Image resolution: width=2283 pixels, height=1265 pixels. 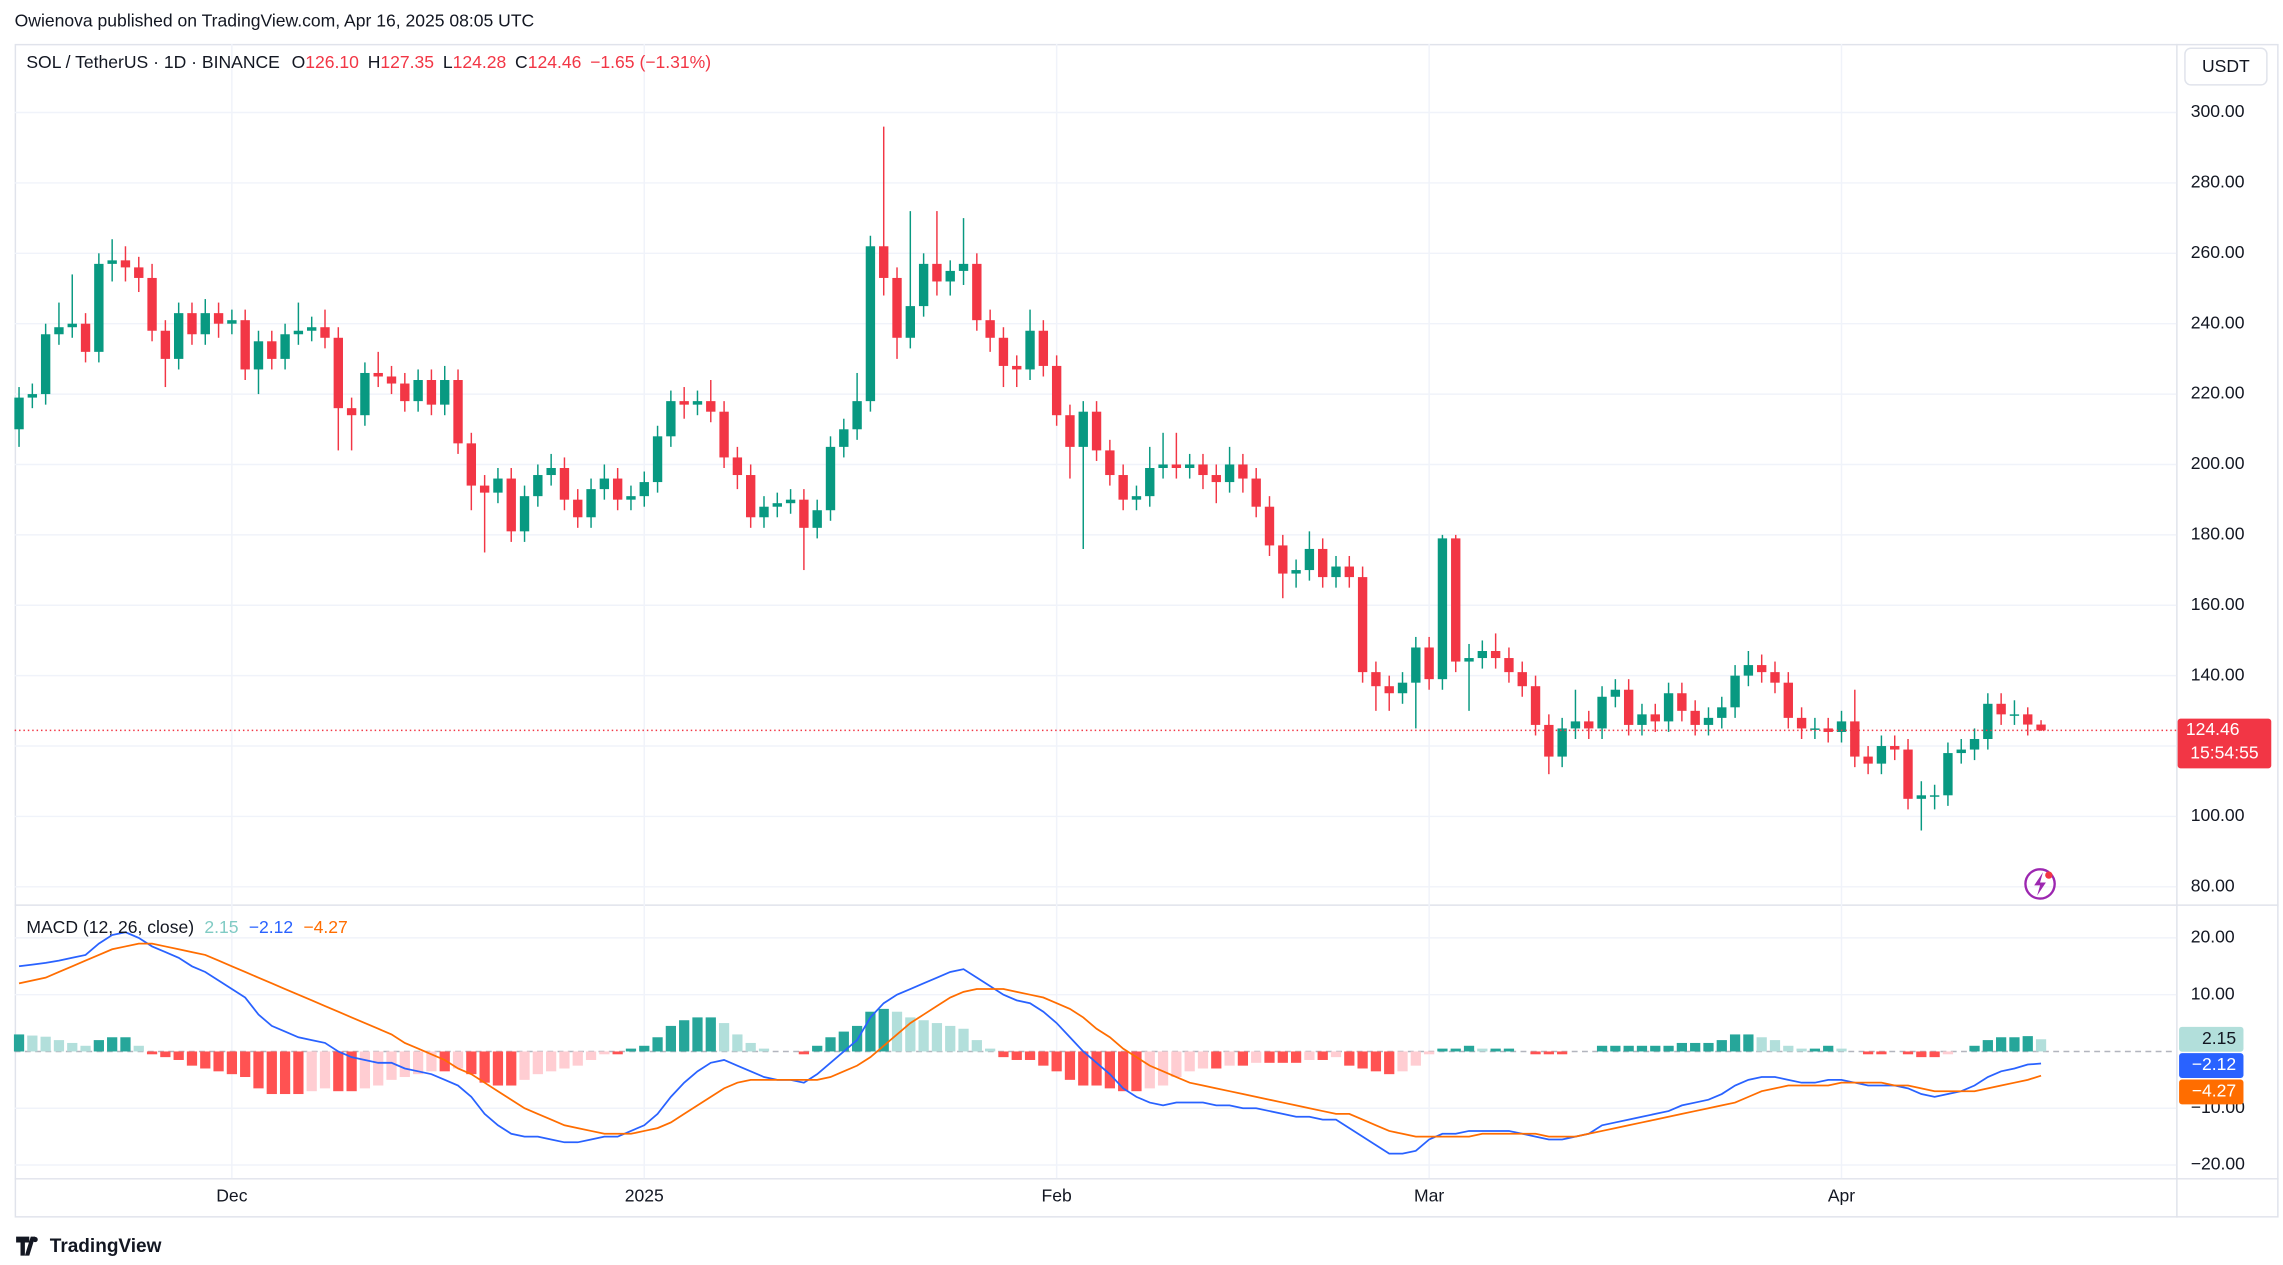 What do you see at coordinates (644, 1196) in the screenshot?
I see `x-tick-label: 2025` at bounding box center [644, 1196].